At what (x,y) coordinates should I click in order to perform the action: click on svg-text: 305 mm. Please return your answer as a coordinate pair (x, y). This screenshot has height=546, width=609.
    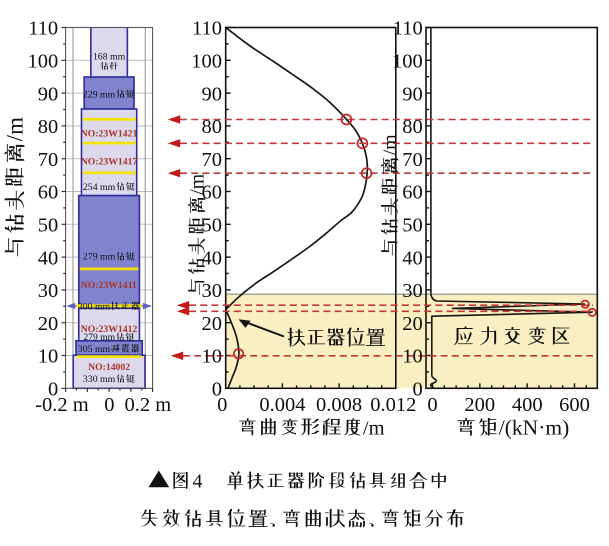
    Looking at the image, I should click on (94, 349).